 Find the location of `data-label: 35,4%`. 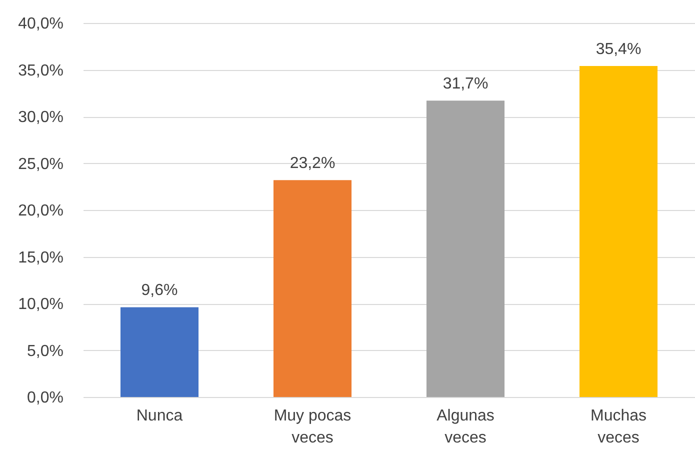

data-label: 35,4% is located at coordinates (619, 49).